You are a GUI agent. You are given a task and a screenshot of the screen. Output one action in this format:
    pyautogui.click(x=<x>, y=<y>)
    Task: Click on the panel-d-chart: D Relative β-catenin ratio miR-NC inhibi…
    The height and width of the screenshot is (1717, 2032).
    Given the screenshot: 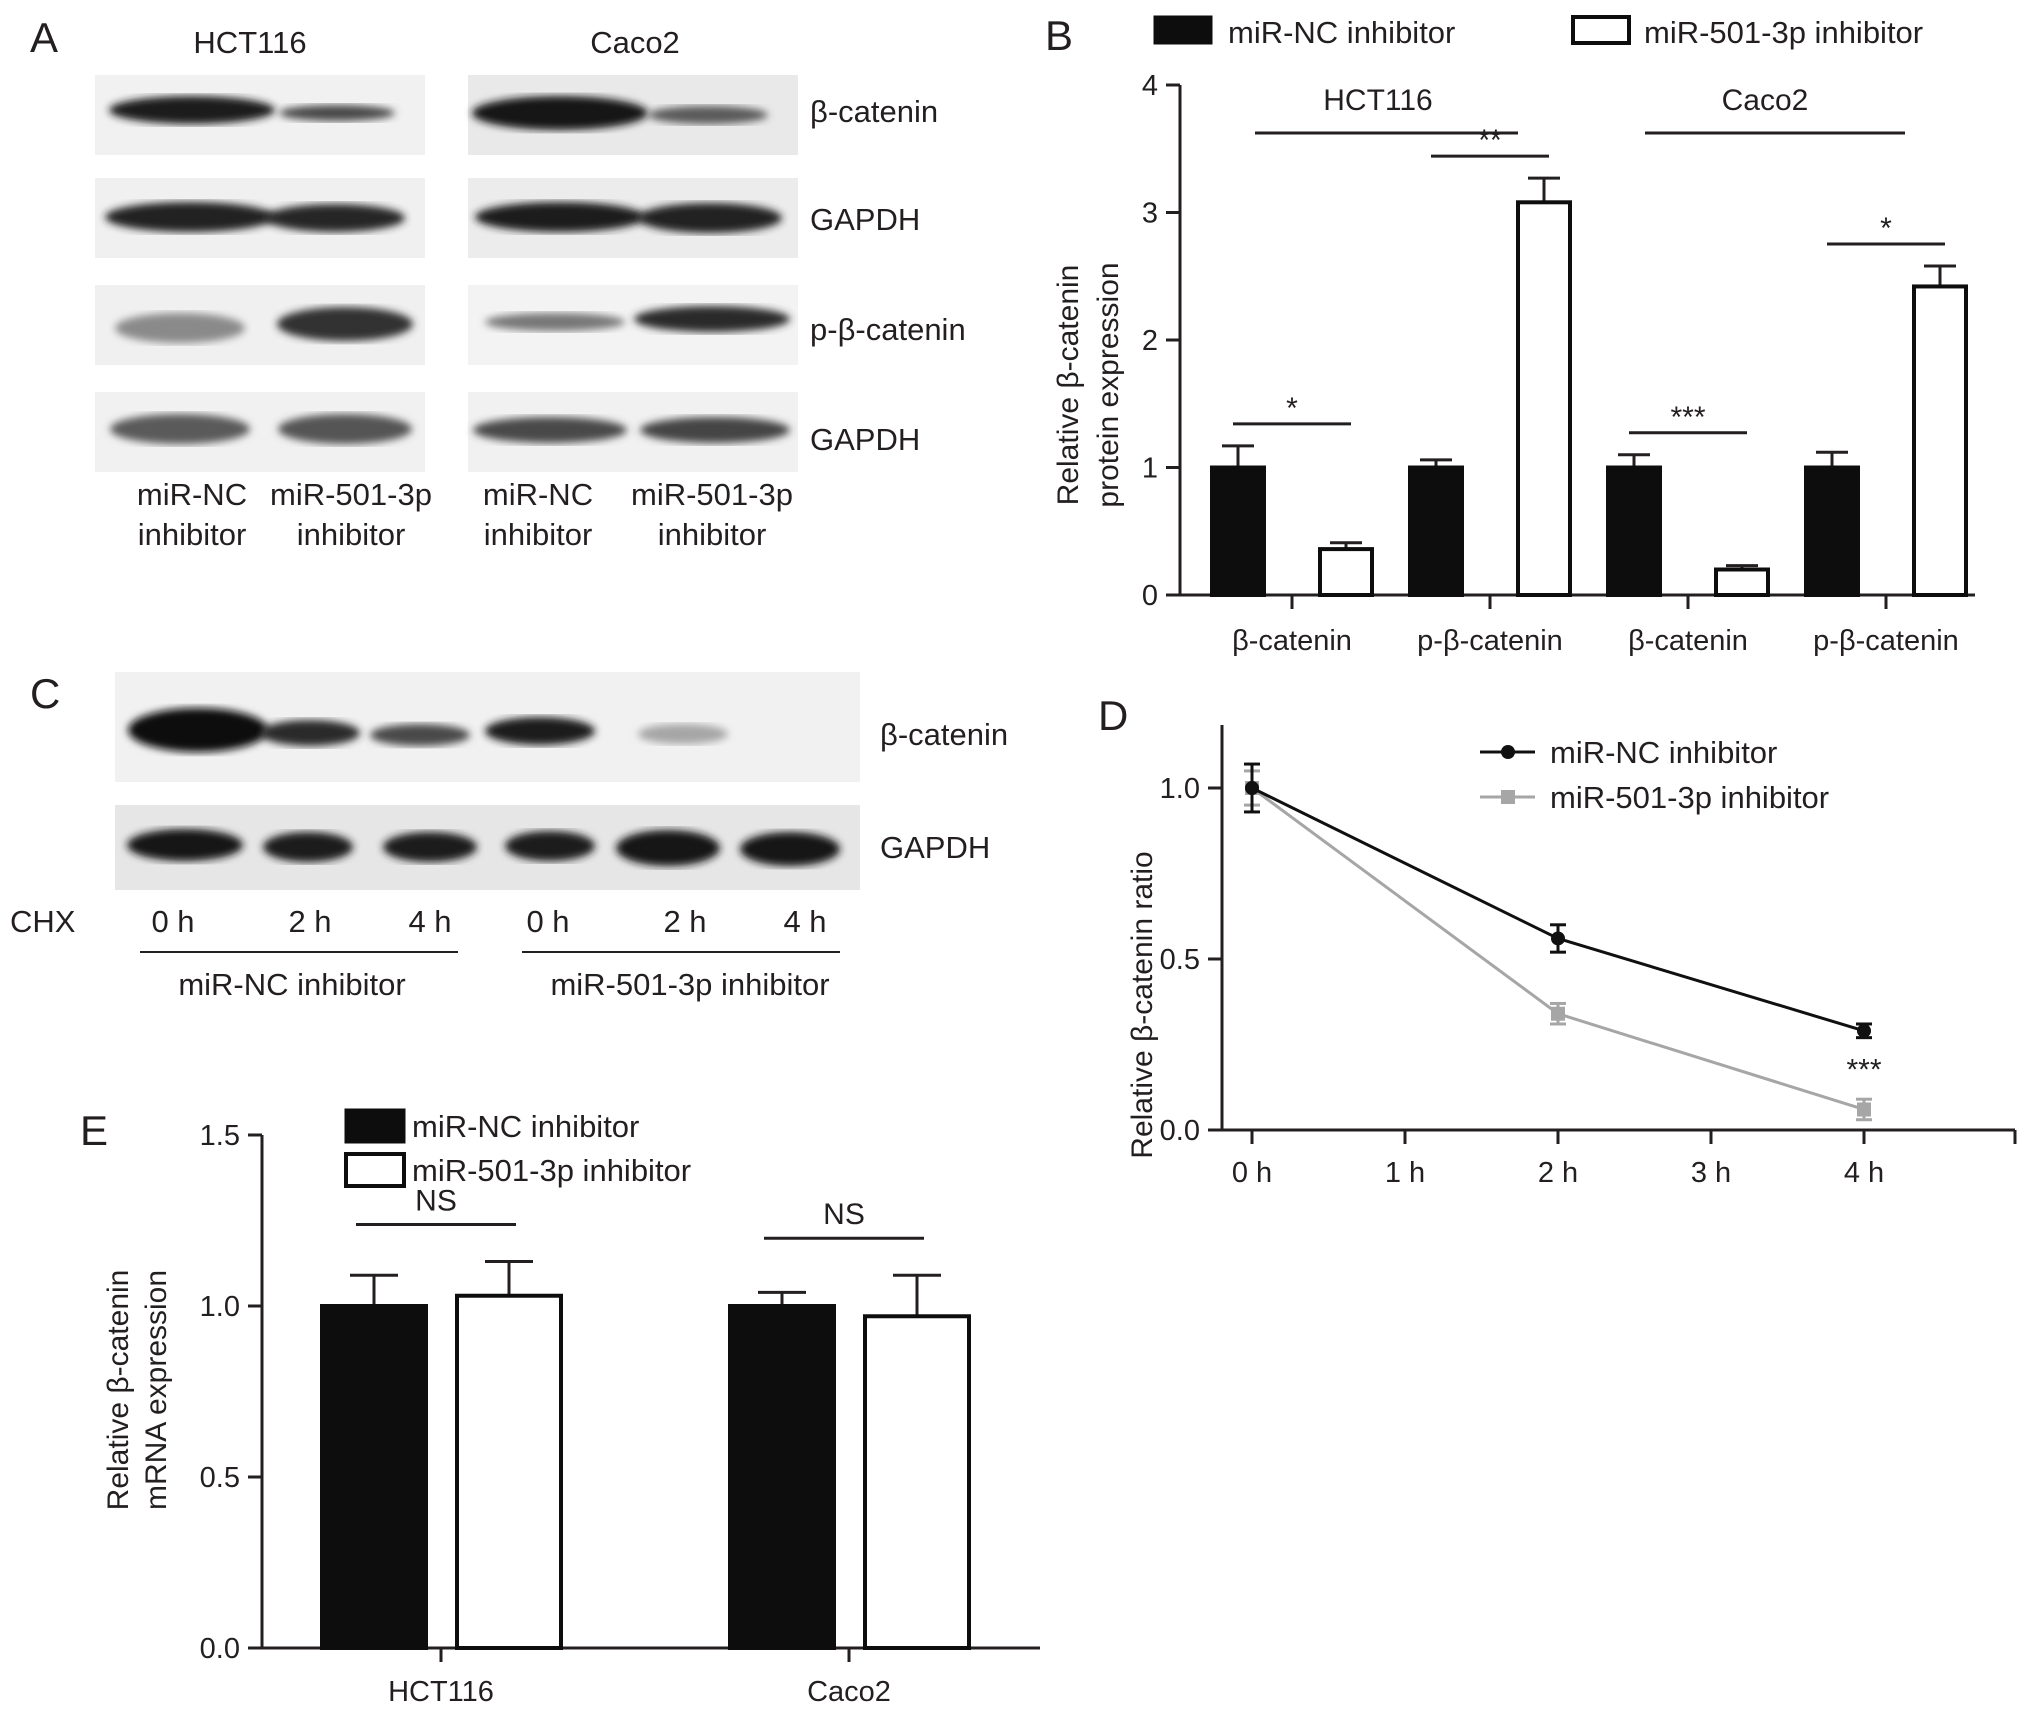 What is the action you would take?
    pyautogui.click(x=1557, y=940)
    